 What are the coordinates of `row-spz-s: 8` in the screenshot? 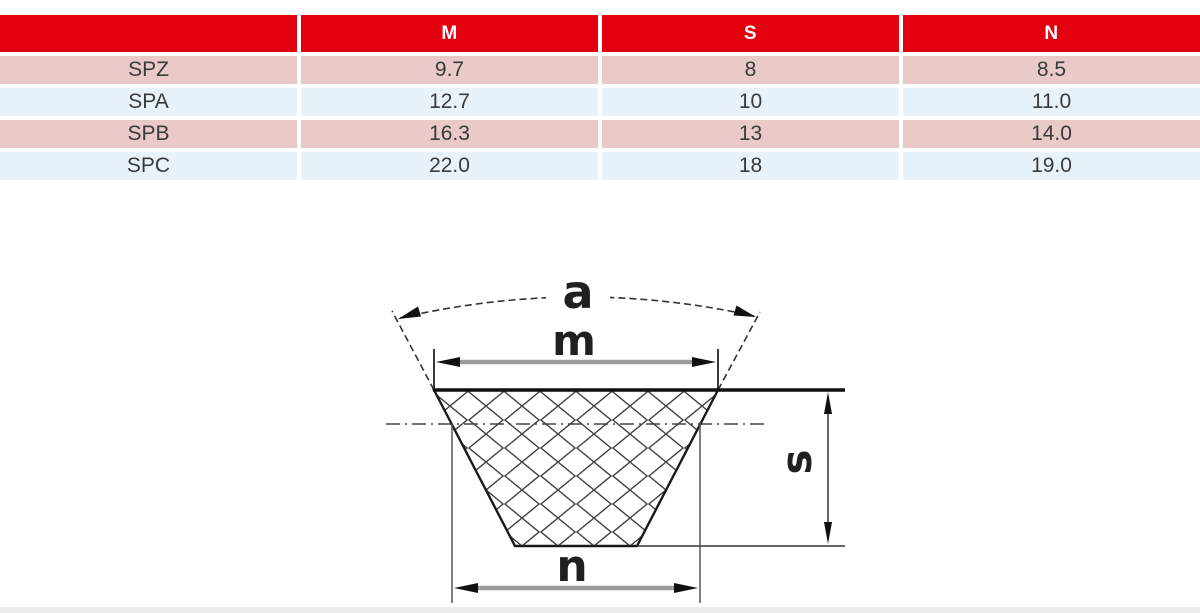 It's located at (750, 70).